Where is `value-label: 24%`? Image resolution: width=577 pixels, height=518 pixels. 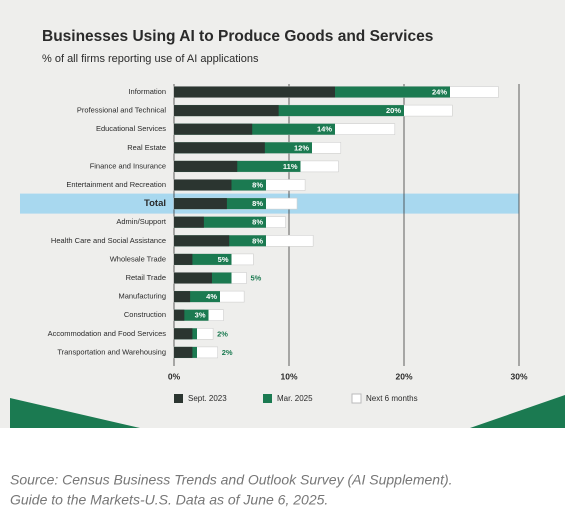 value-label: 24% is located at coordinates (439, 91).